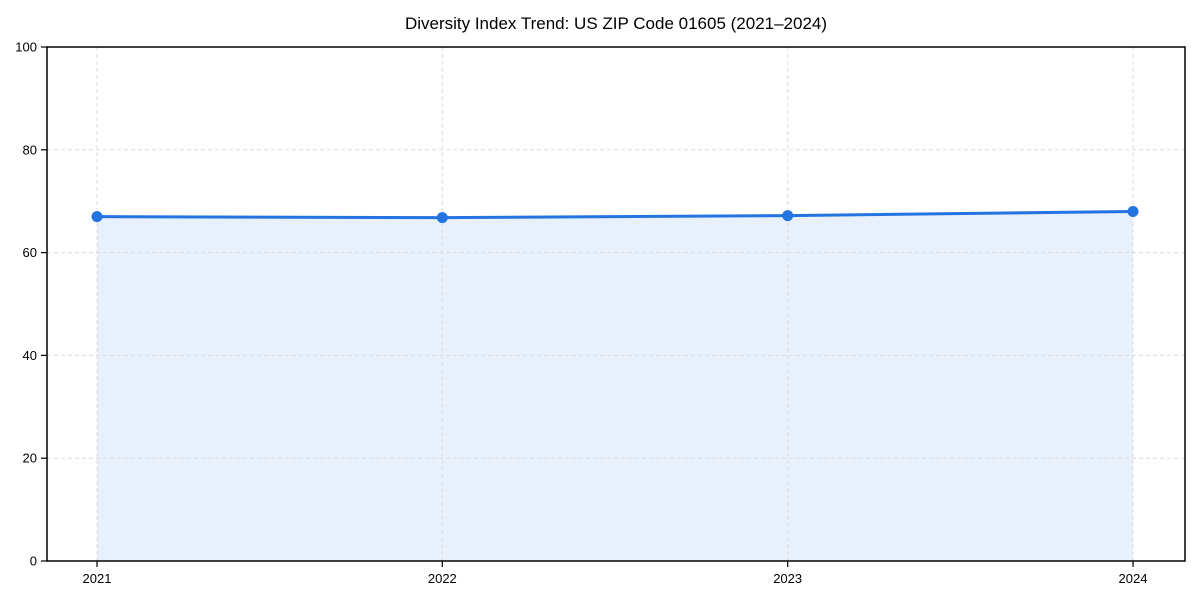 The image size is (1200, 600). Describe the element at coordinates (30, 458) in the screenshot. I see `y-tick-label: 20` at that location.